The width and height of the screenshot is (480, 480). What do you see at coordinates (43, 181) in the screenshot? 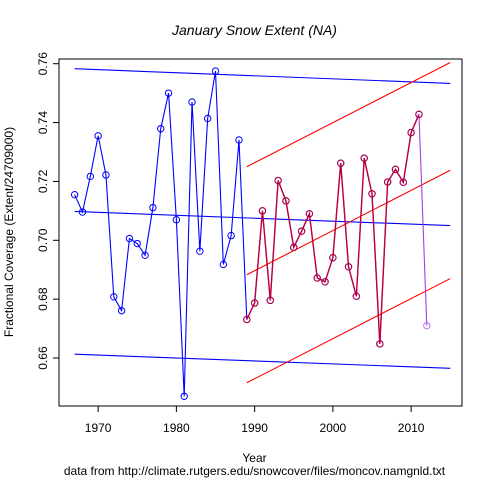
I see `y-tick-label: 0.72` at bounding box center [43, 181].